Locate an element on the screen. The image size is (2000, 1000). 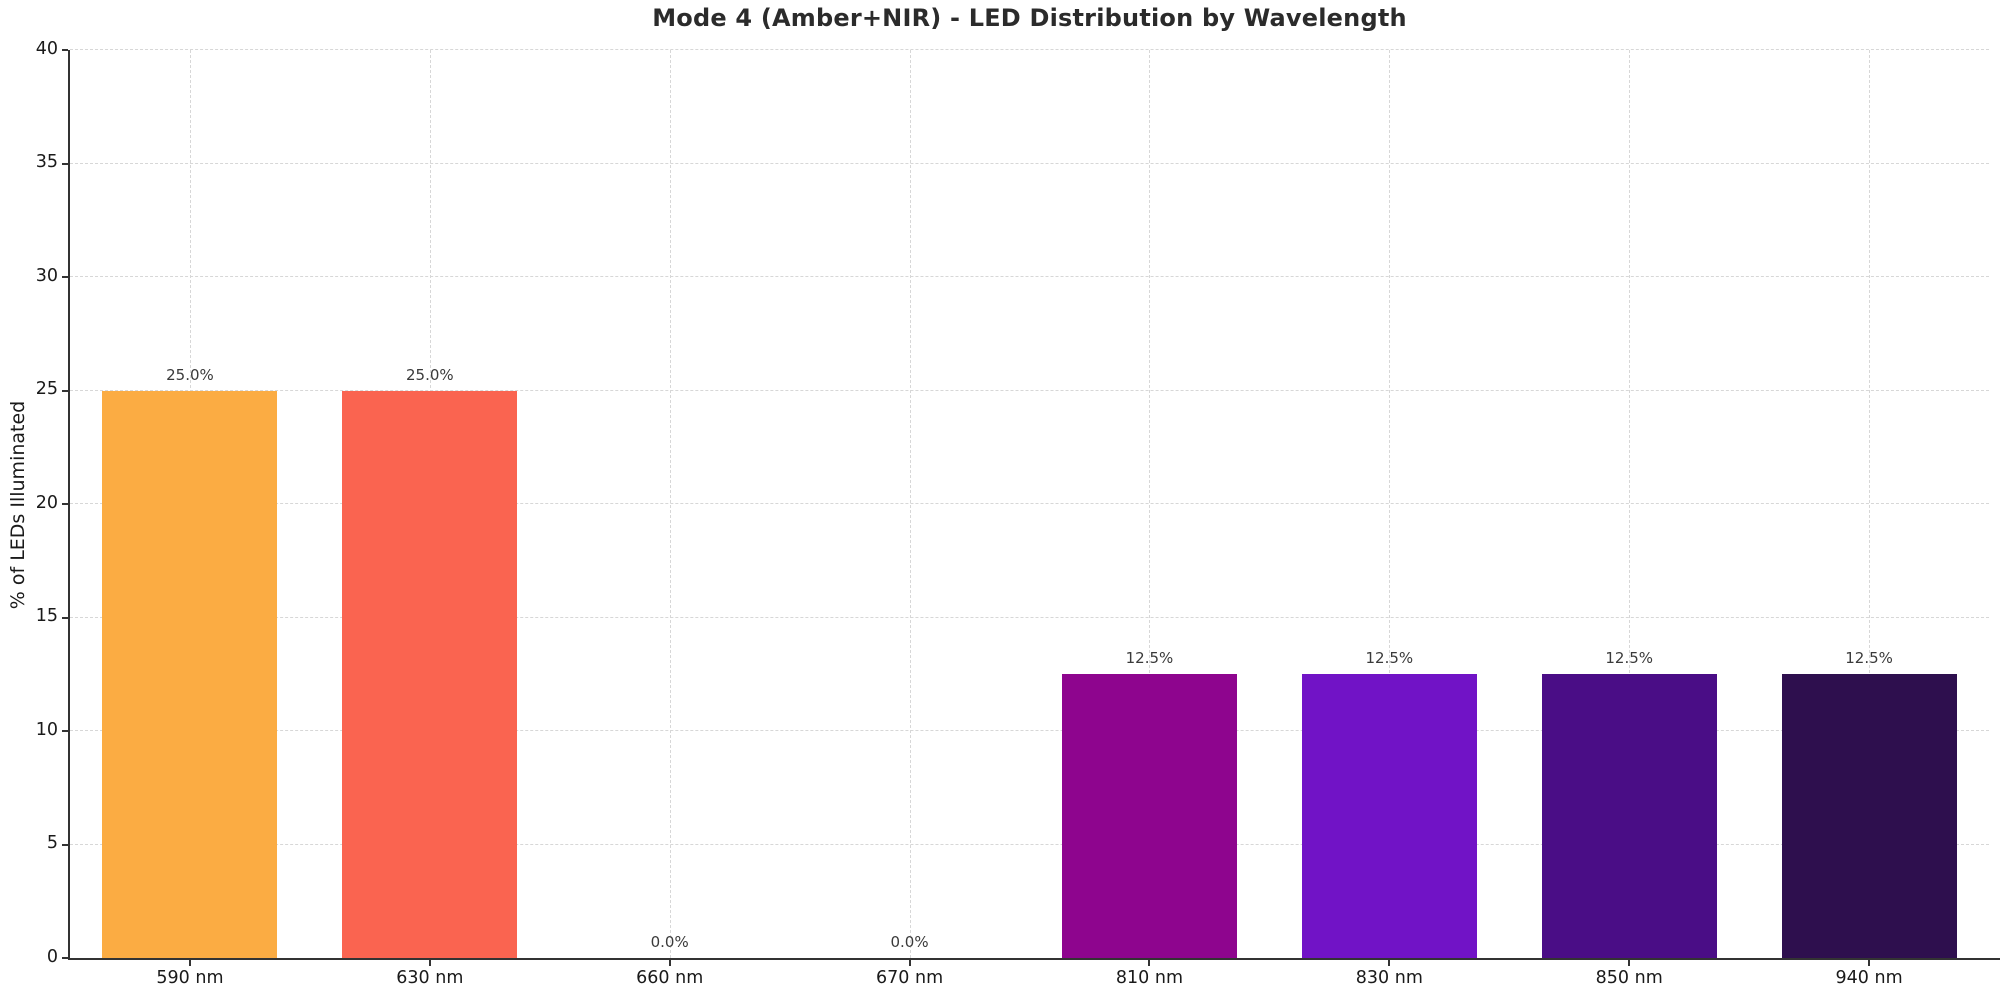
bar-850-nm is located at coordinates (1629, 816).